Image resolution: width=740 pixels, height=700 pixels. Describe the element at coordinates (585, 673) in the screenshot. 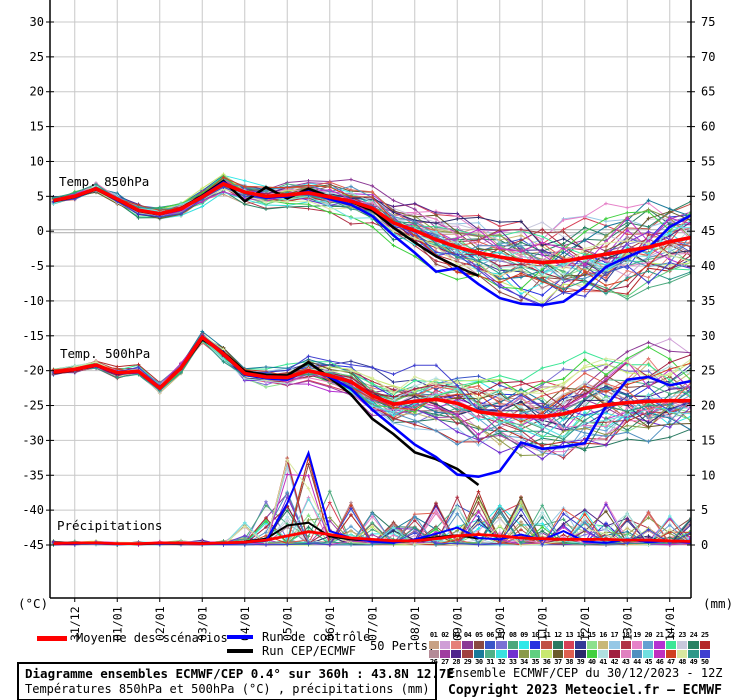

I see `run-info-text: Ensemble ECMWF/CEP du 30/12/2023 - 12Z` at that location.